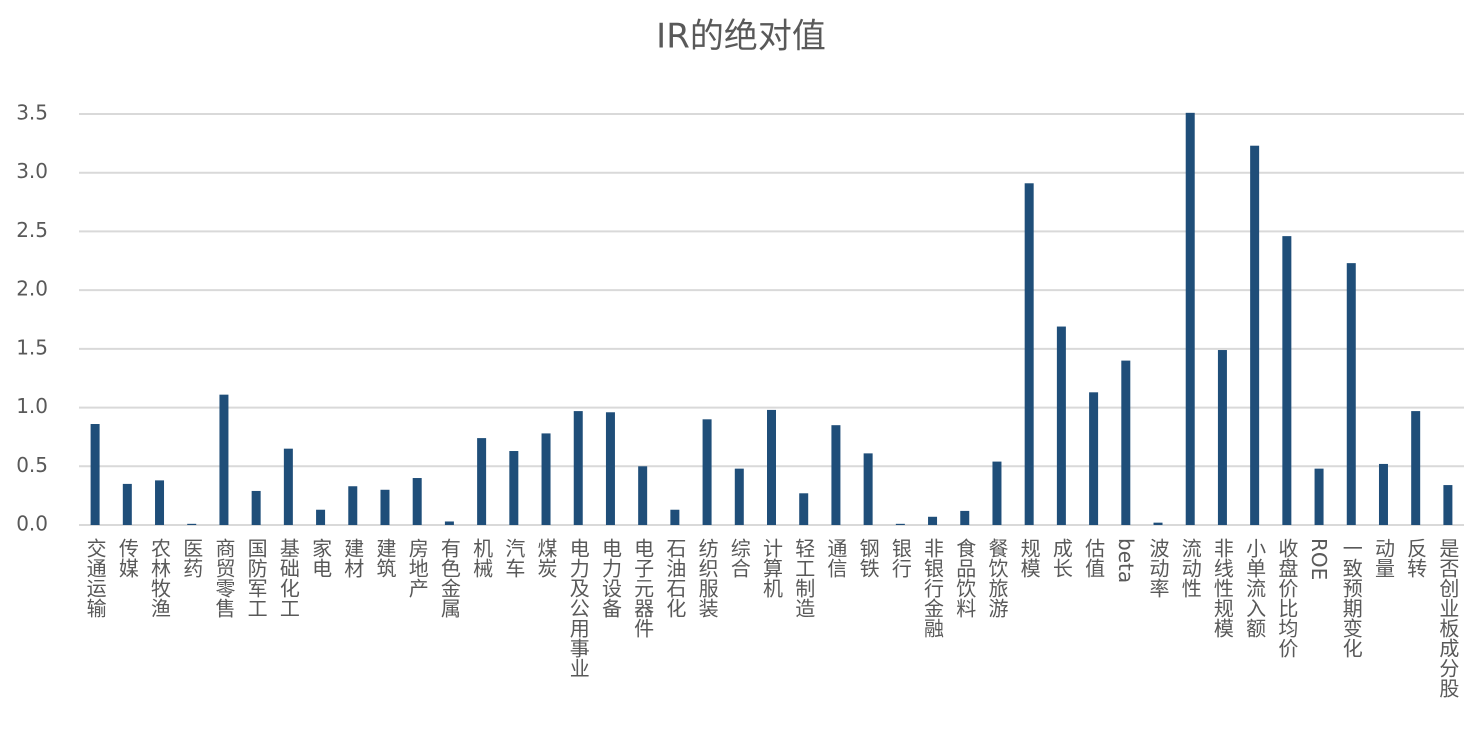 The image size is (1482, 744). Describe the element at coordinates (32, 289) in the screenshot. I see `y-tick-label: 2.0` at that location.